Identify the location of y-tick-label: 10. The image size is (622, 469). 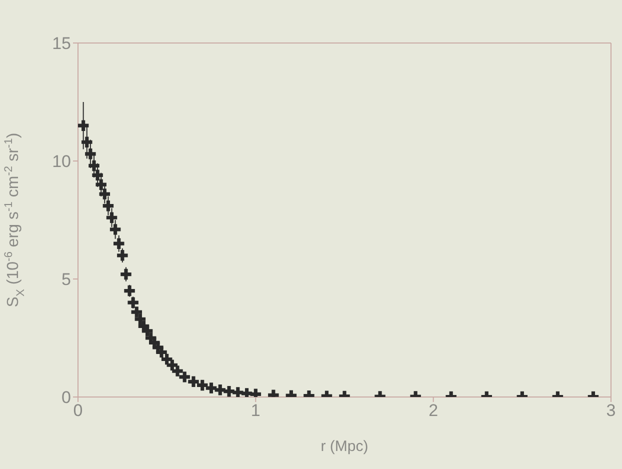
(61, 162).